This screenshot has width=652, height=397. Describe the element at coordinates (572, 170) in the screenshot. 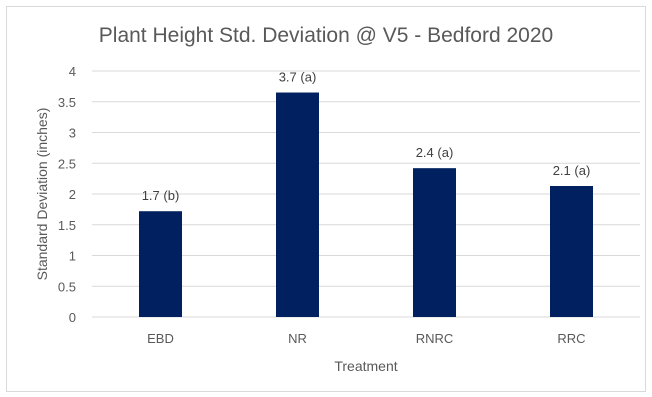

I see `data-label: 2.1 (a)` at that location.